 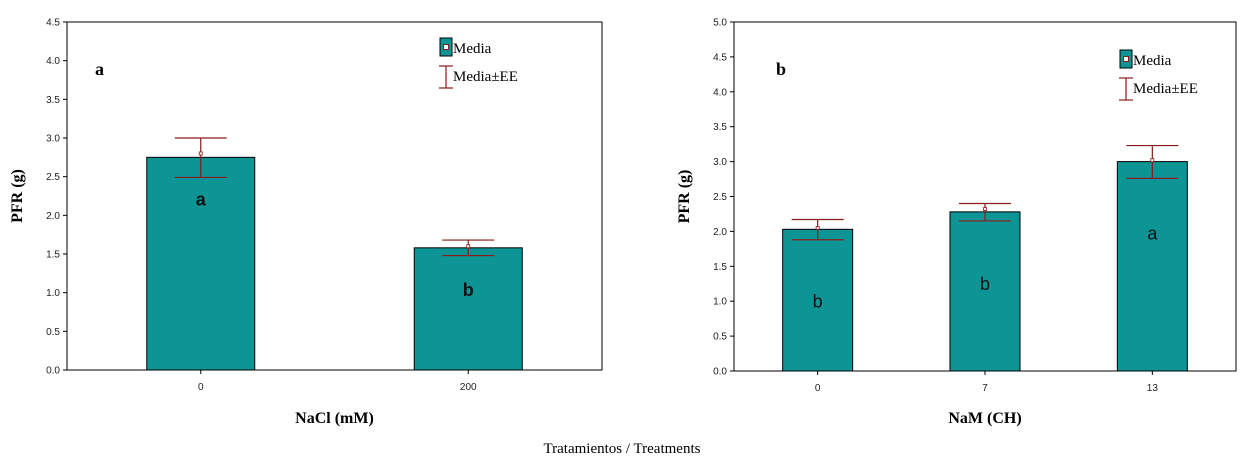 What do you see at coordinates (468, 387) in the screenshot?
I see `x-tick-label: 200` at bounding box center [468, 387].